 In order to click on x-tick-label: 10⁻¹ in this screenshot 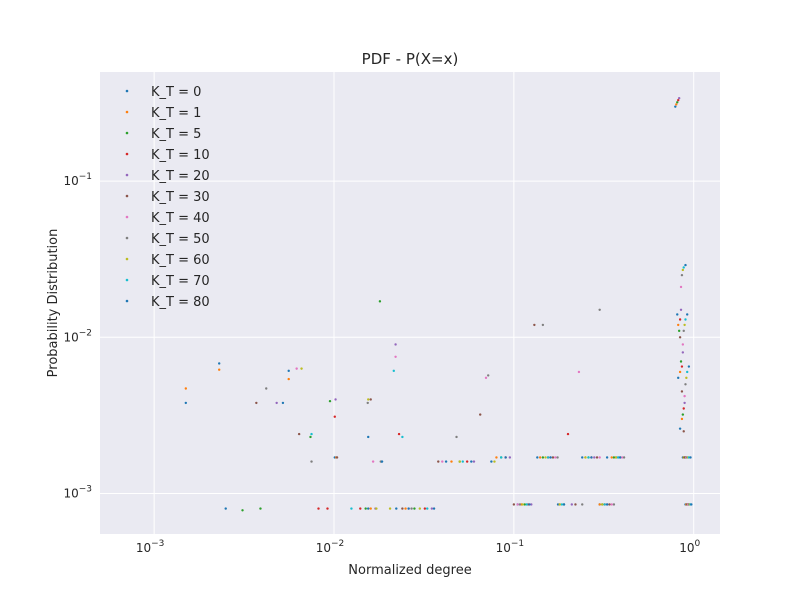, I will do `click(510, 547)`.